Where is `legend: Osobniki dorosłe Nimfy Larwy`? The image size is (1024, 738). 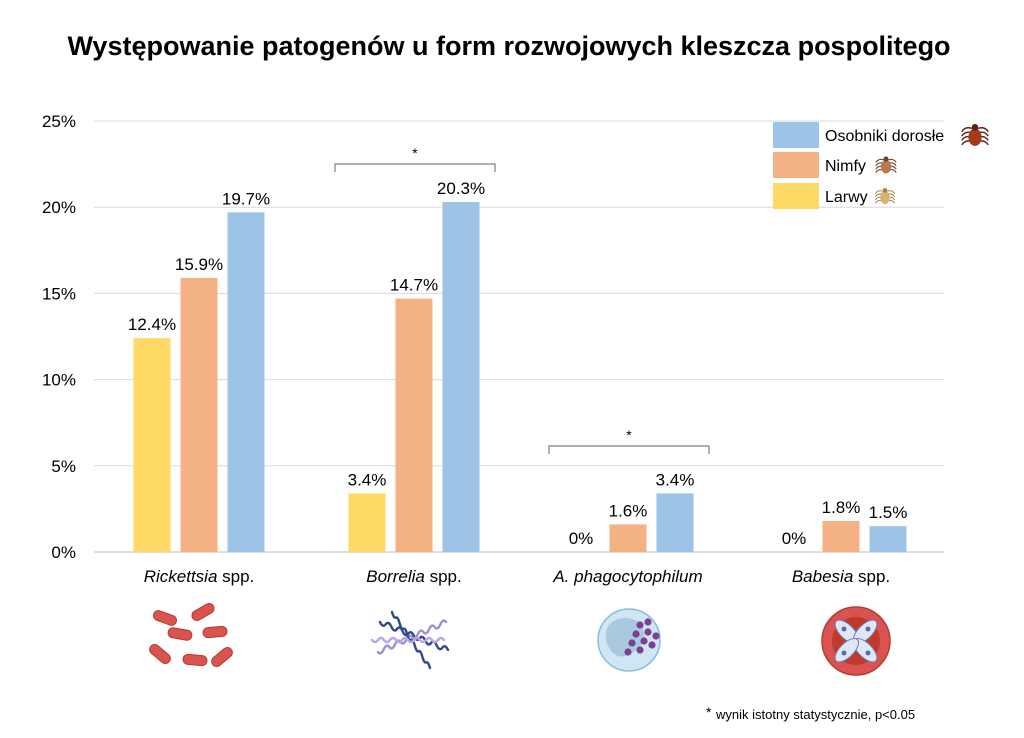
legend: Osobniki dorosłe Nimfy Larwy is located at coordinates (881, 165).